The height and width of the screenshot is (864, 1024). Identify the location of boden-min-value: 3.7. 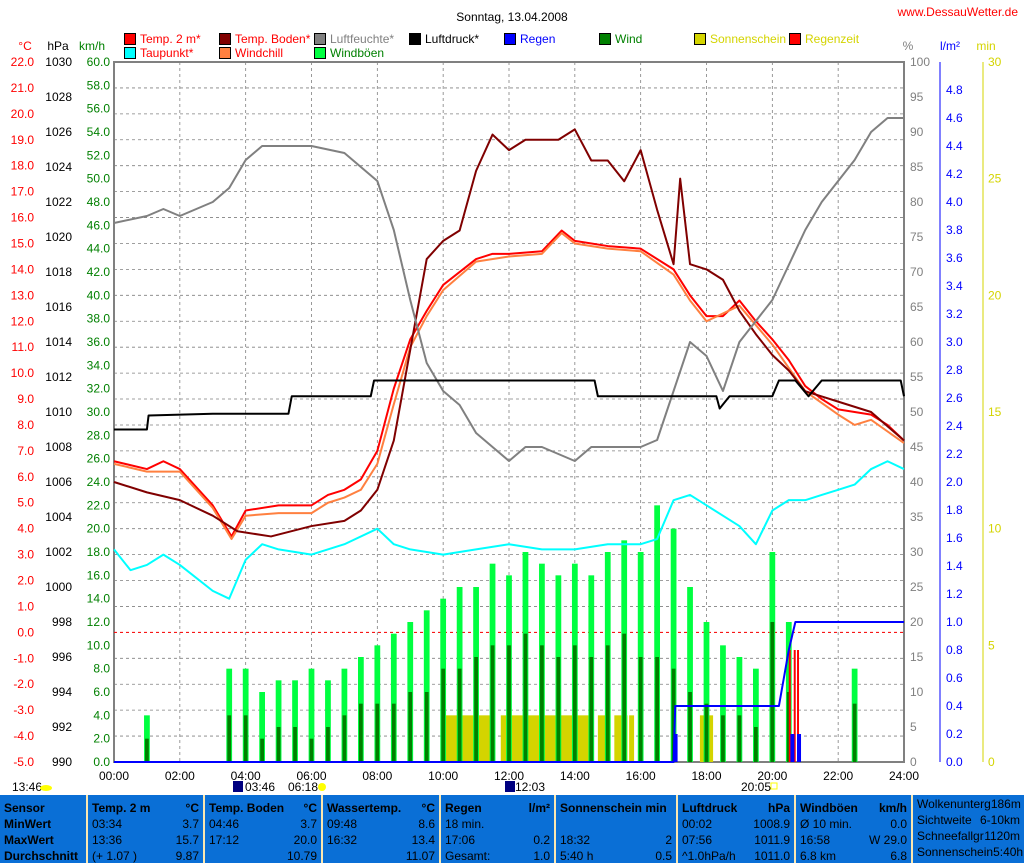
(308, 824).